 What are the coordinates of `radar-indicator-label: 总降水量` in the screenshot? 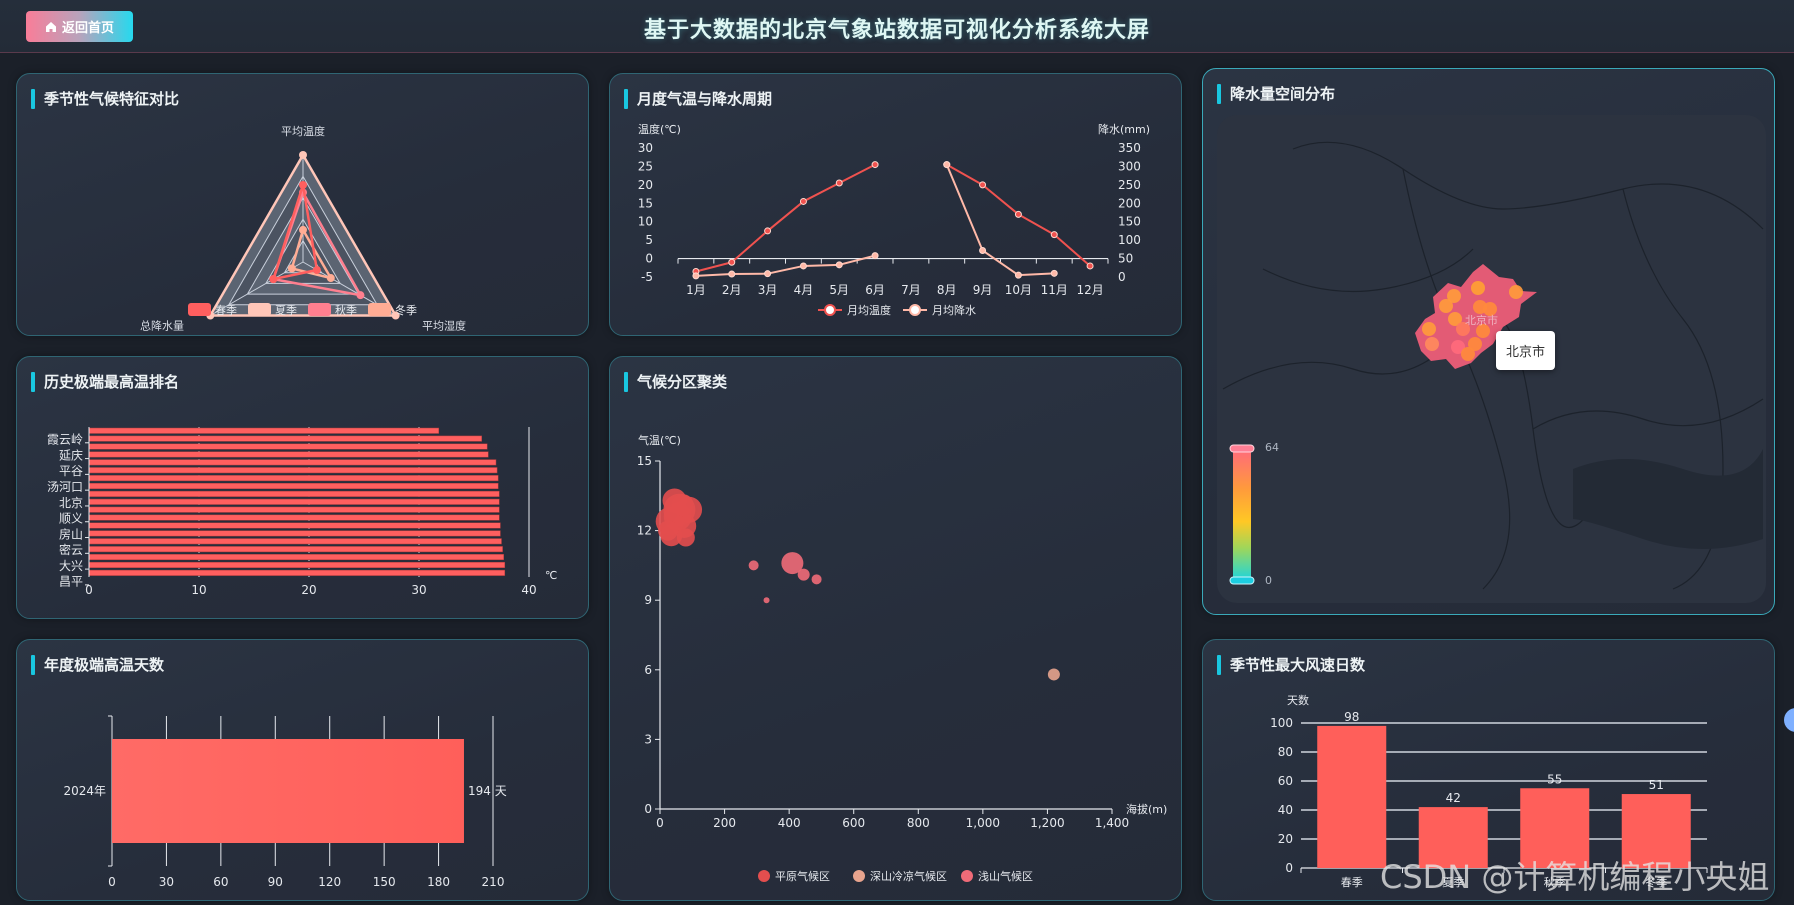 It's located at (162, 326).